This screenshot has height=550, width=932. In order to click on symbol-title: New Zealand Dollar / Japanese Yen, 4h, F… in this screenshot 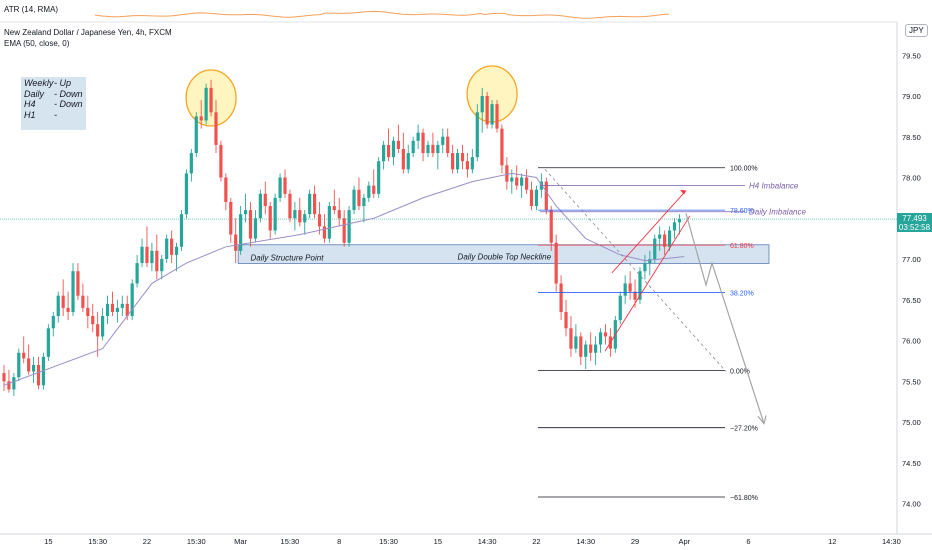, I will do `click(88, 32)`.